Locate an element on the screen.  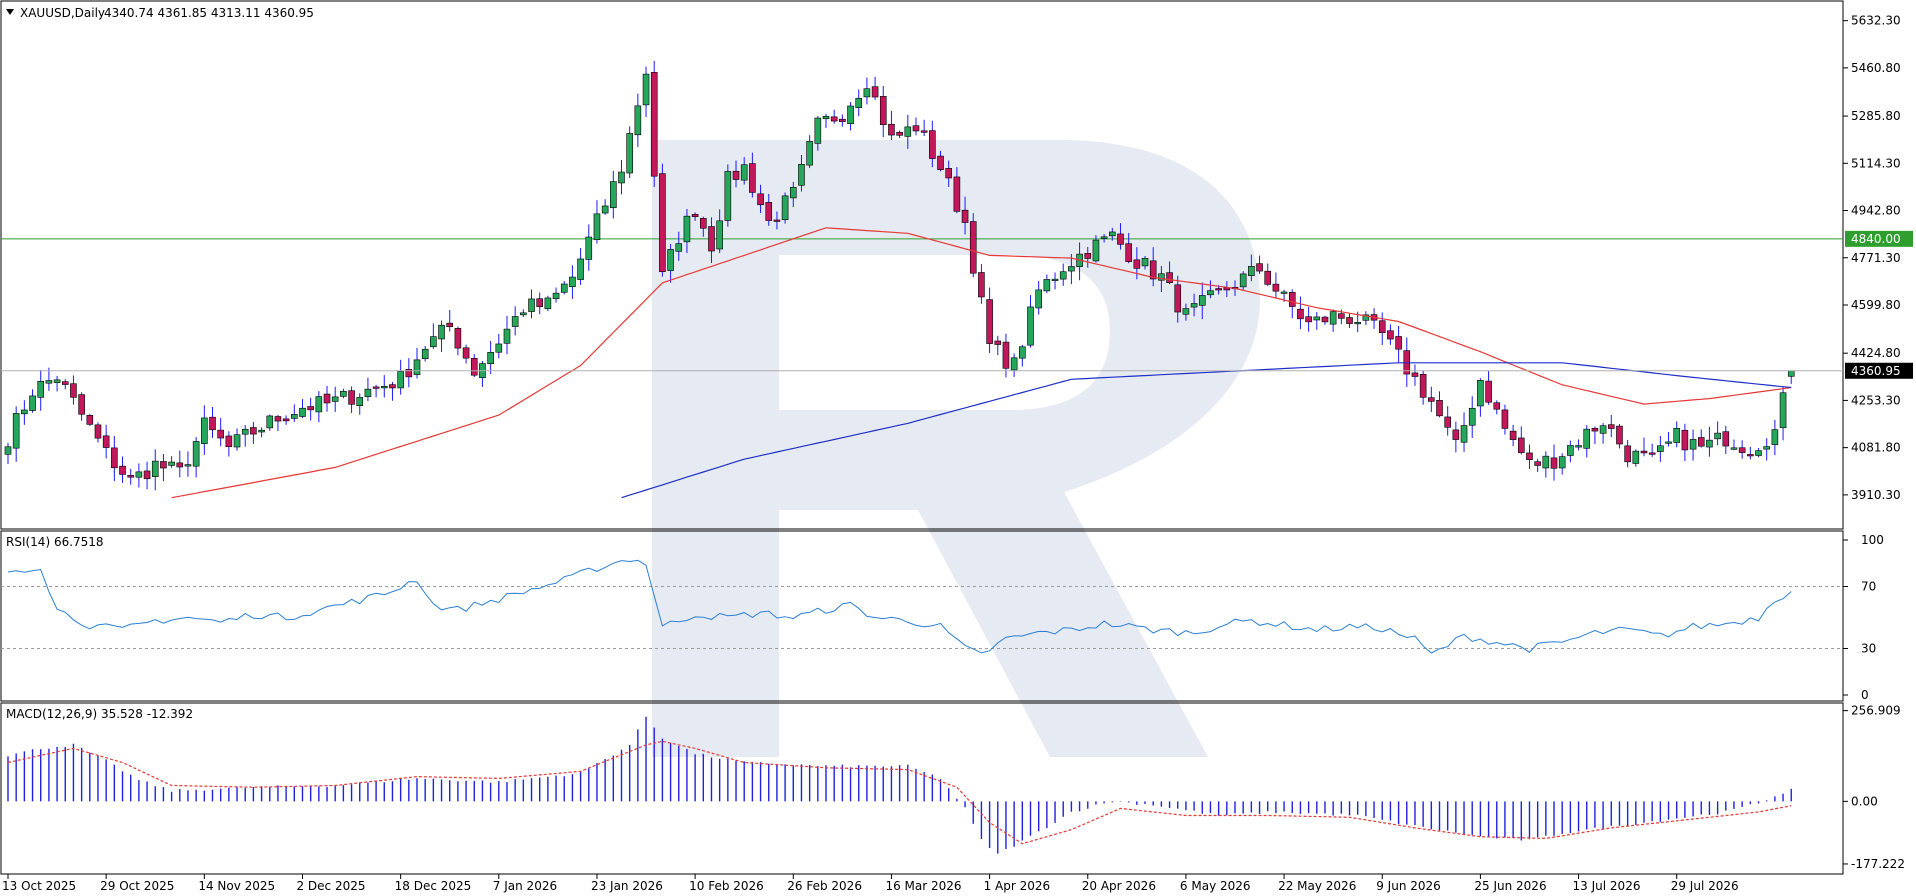
rsi-line is located at coordinates (899, 606).